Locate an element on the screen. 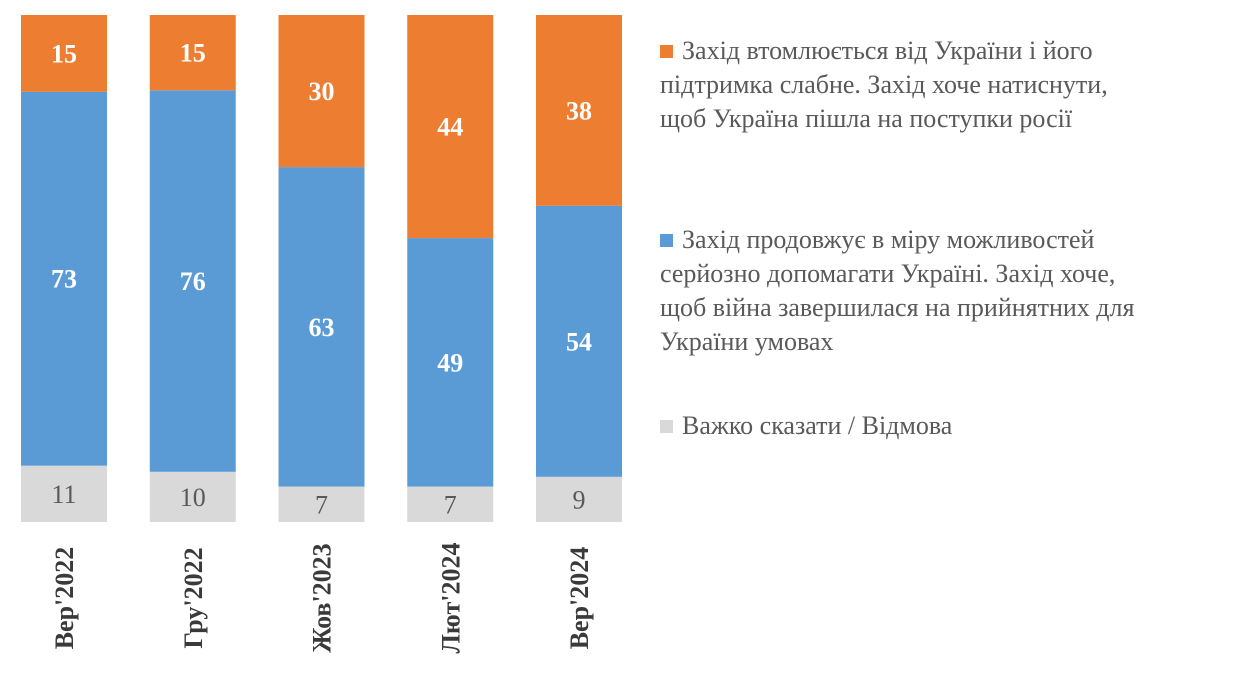  data-label-hard-to-say: 10 is located at coordinates (193, 497).